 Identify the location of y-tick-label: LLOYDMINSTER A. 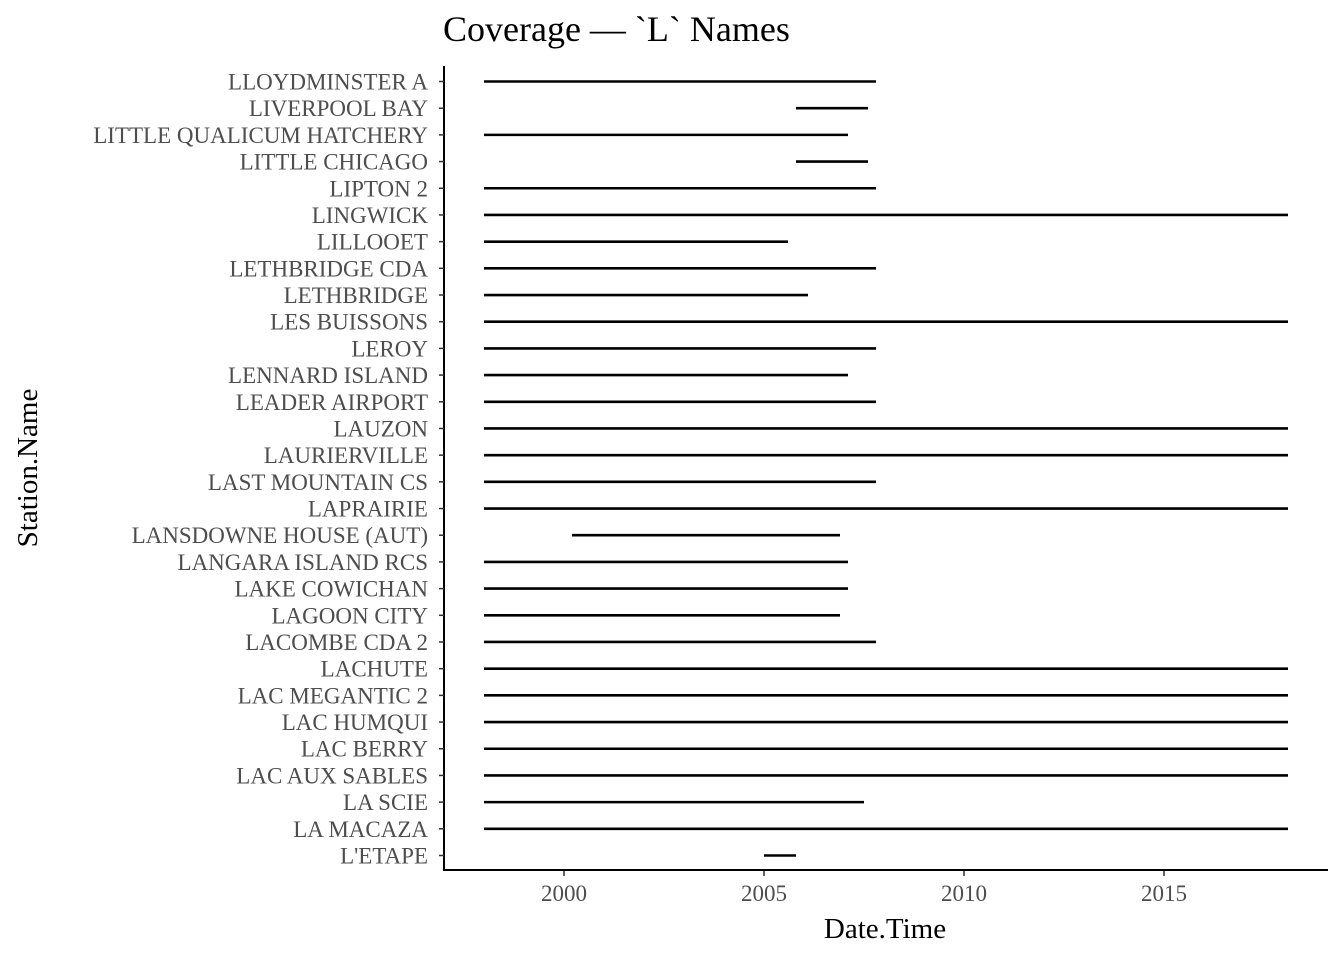
(328, 82).